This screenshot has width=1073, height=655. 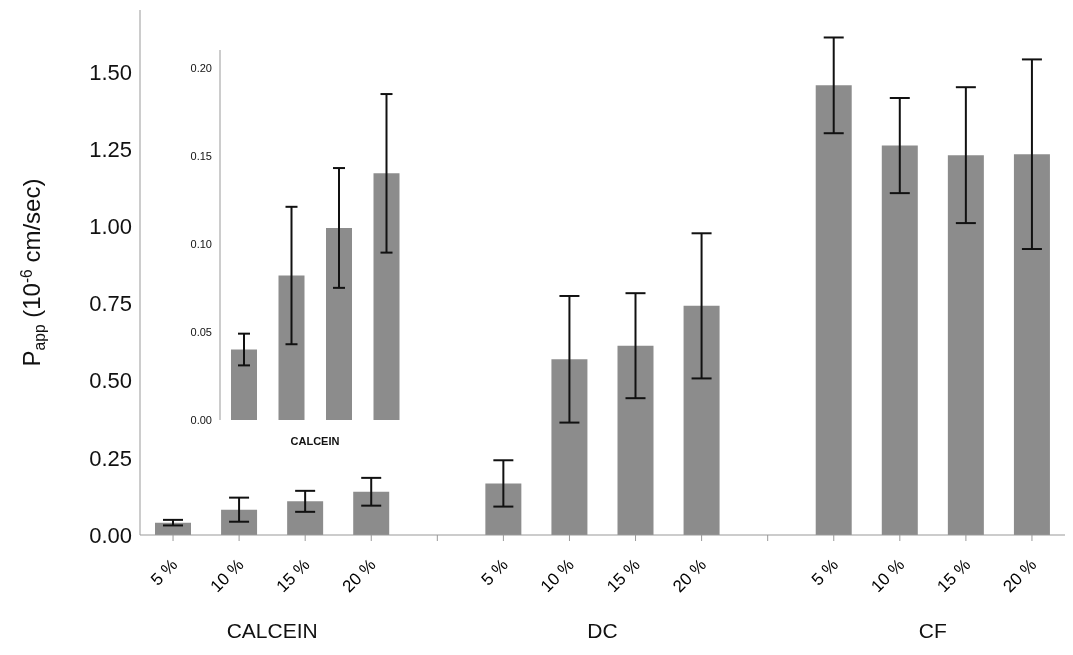 What do you see at coordinates (201, 331) in the screenshot?
I see `y-tick-label: 0.05` at bounding box center [201, 331].